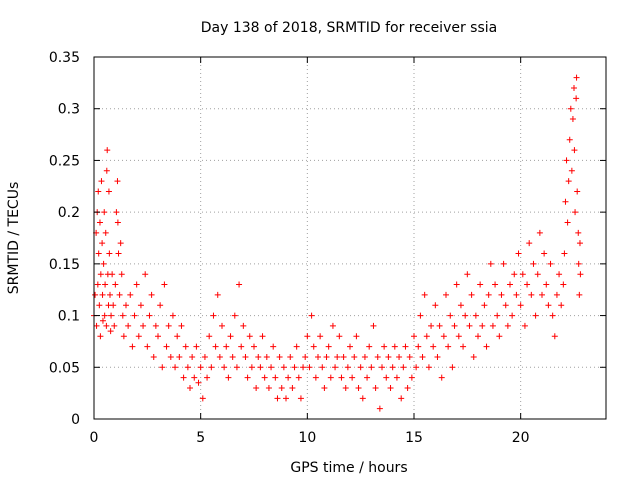  I want to click on y-tick-labels: 0 0.05 0.1 0.15 0.2 0.25 0.3 0.35, so click(64, 239).